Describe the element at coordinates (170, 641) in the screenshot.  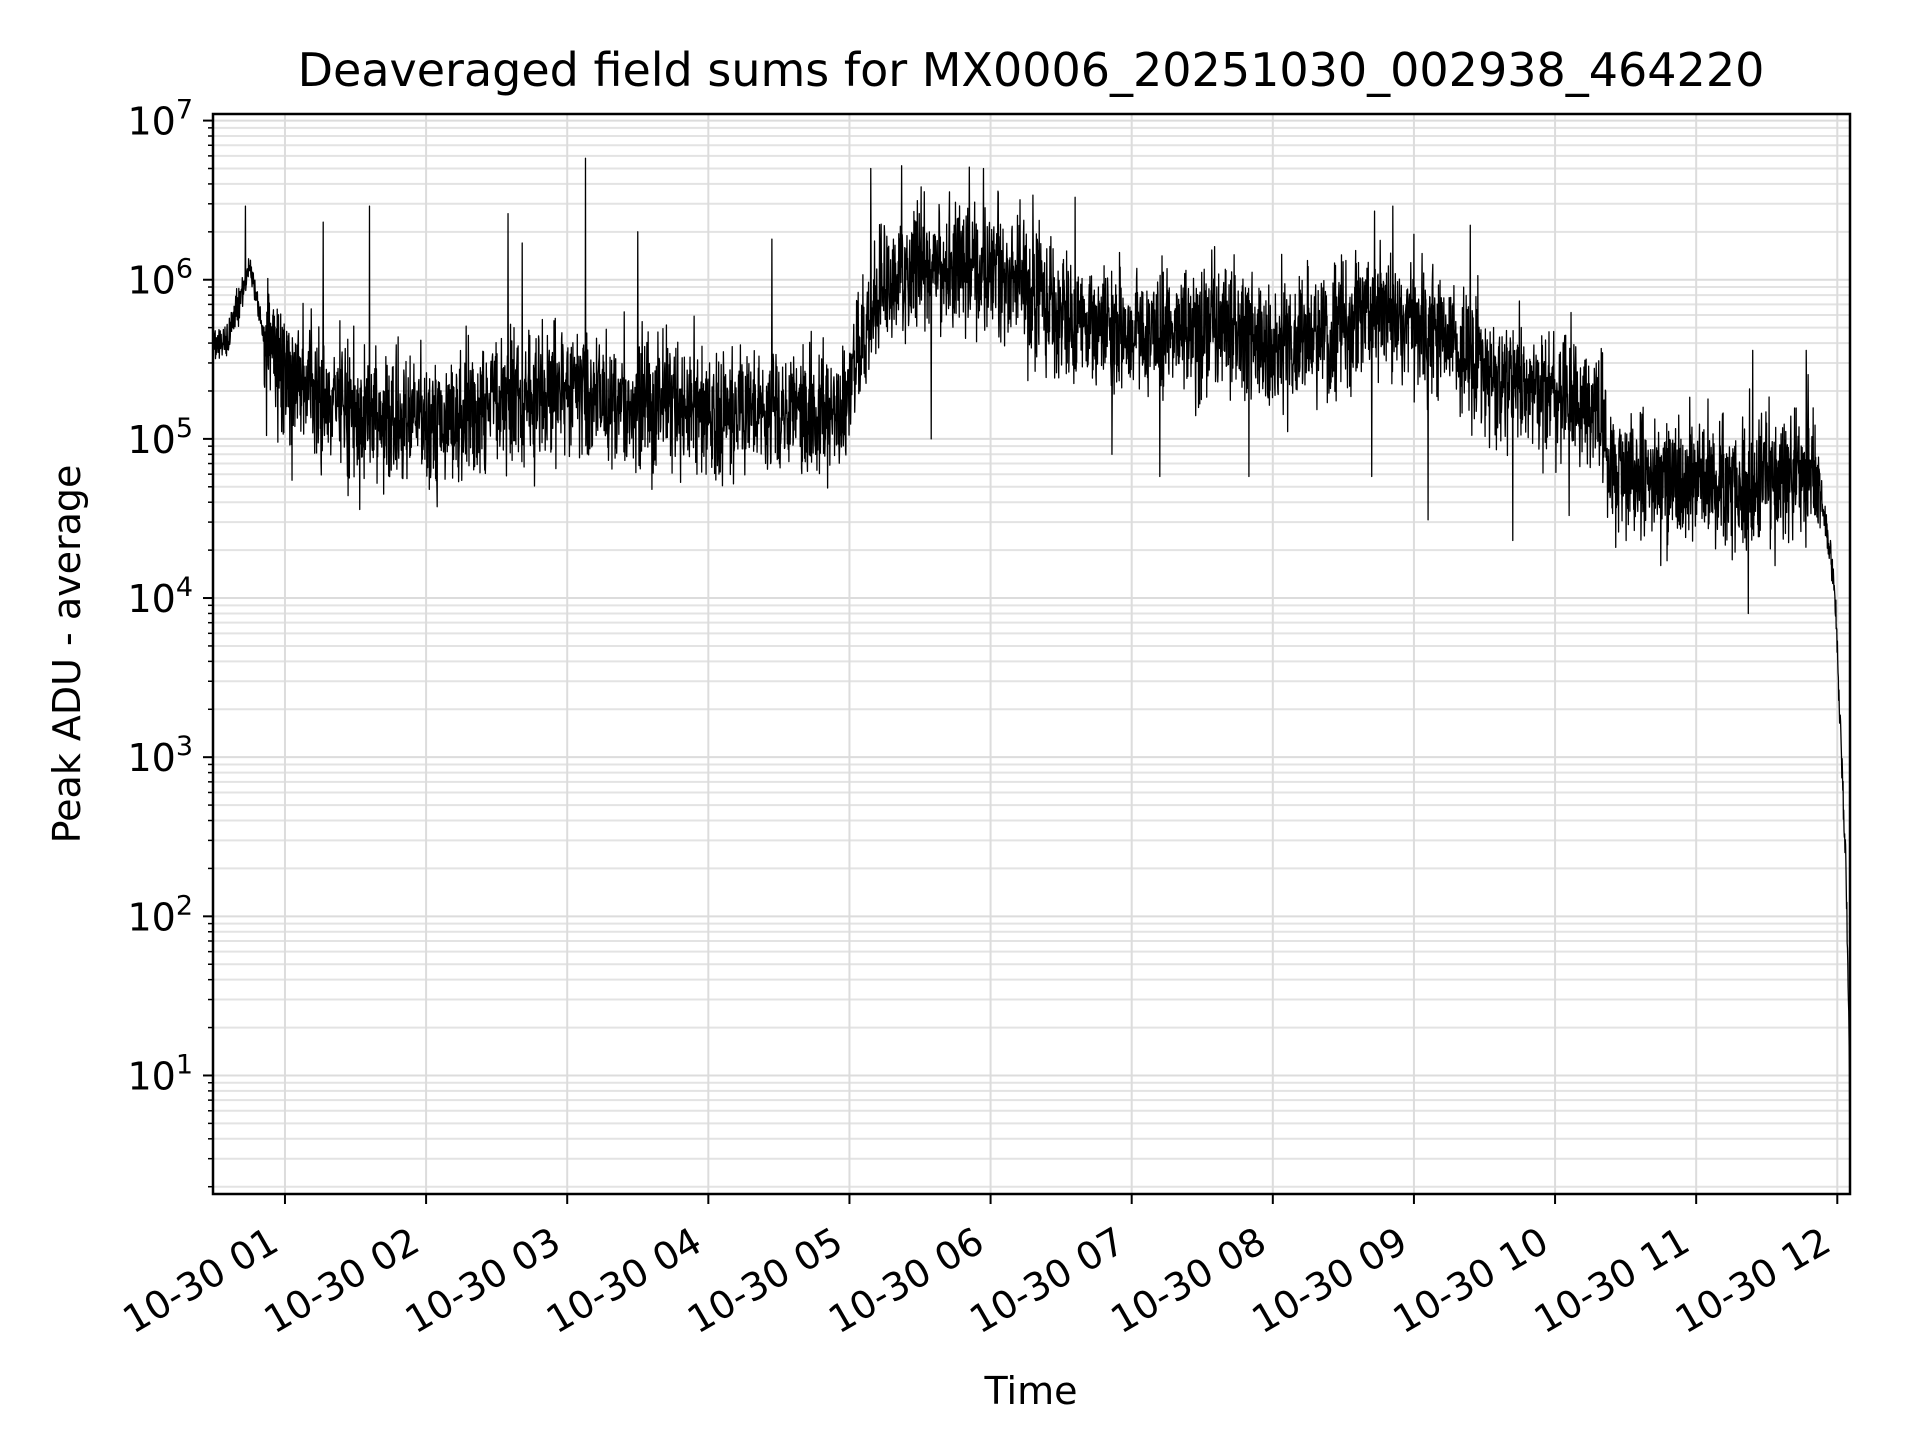
I see `y-axis: 101 102 103 104 105 106 107` at that location.